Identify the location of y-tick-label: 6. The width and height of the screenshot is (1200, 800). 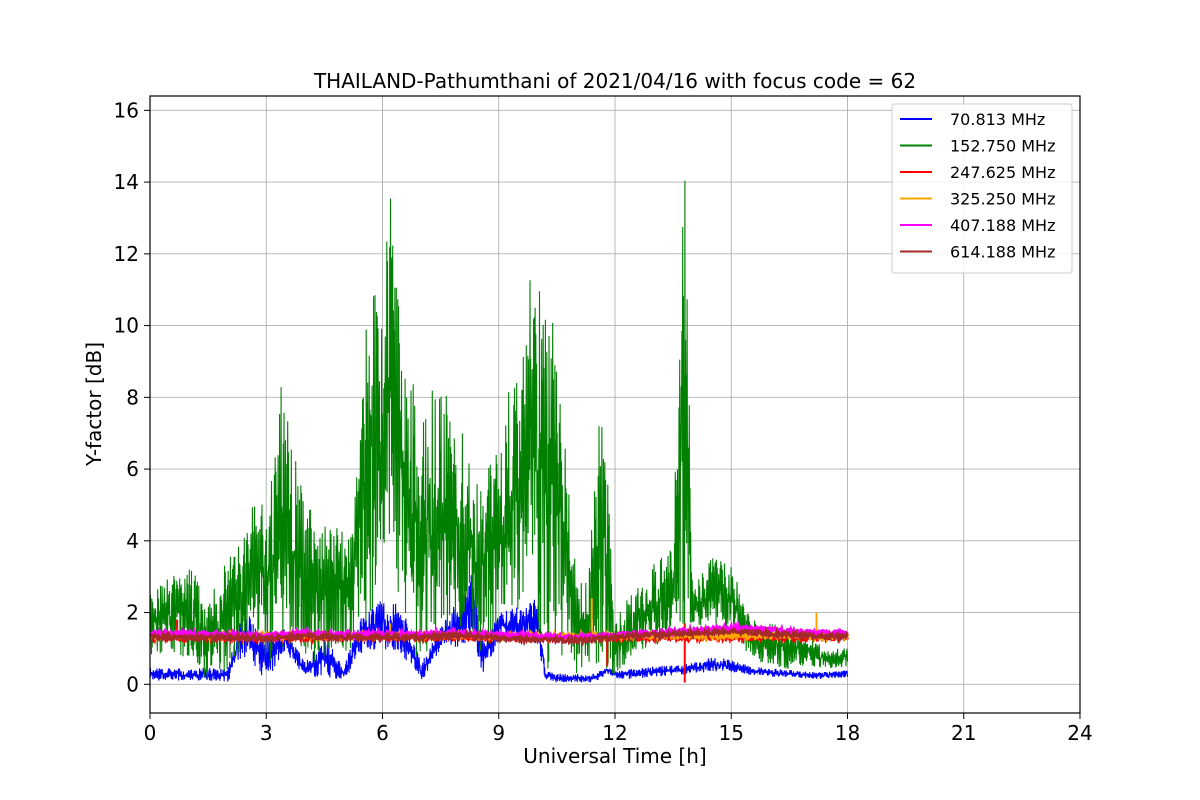
(132, 469).